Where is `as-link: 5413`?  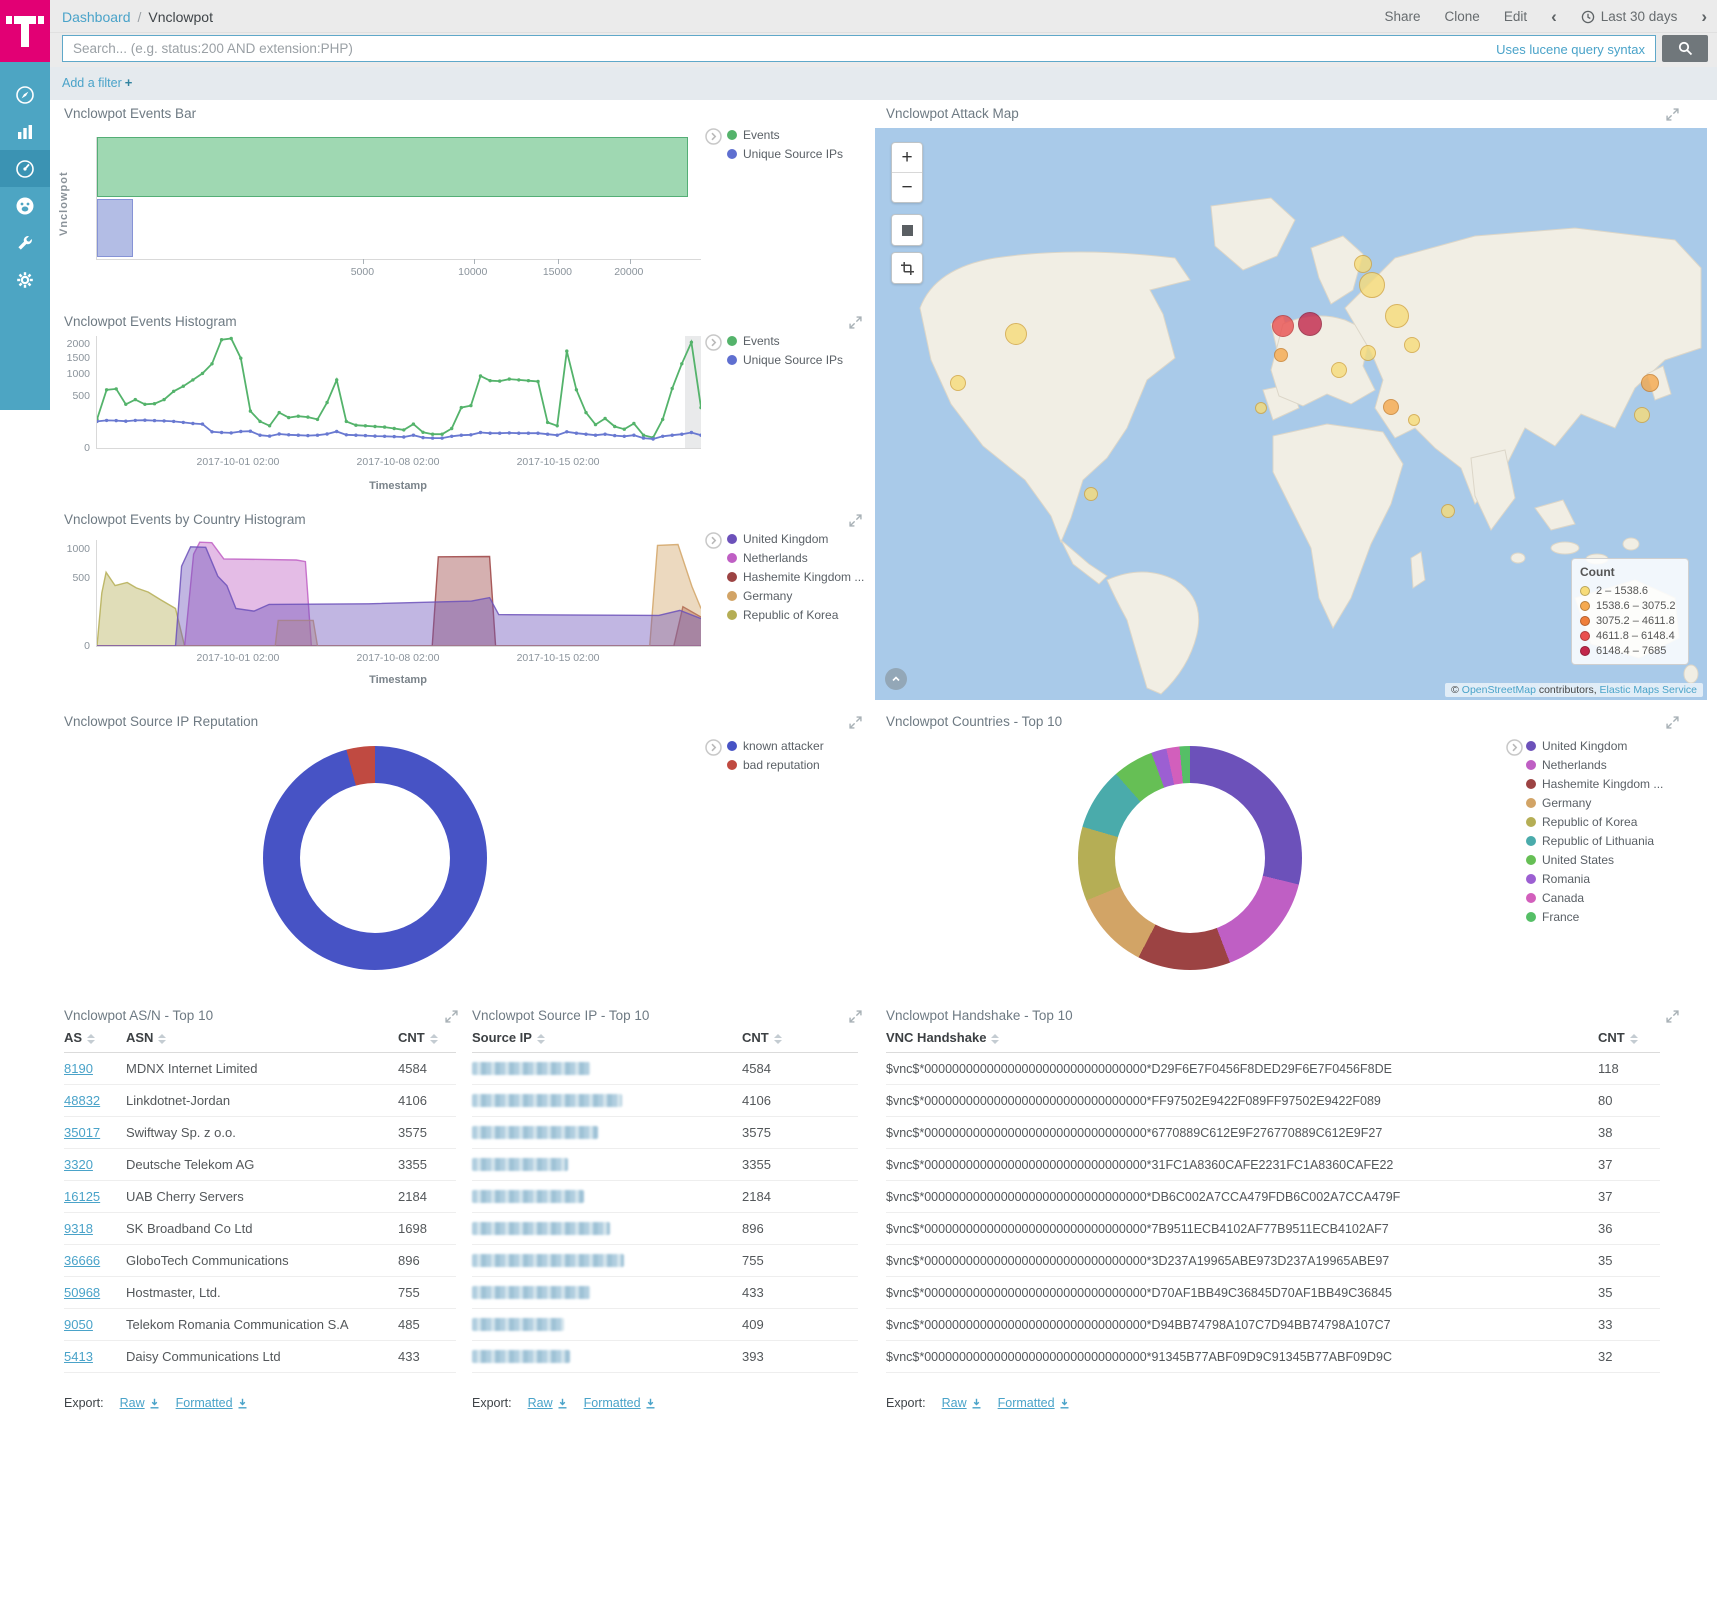 as-link: 5413 is located at coordinates (78, 1356).